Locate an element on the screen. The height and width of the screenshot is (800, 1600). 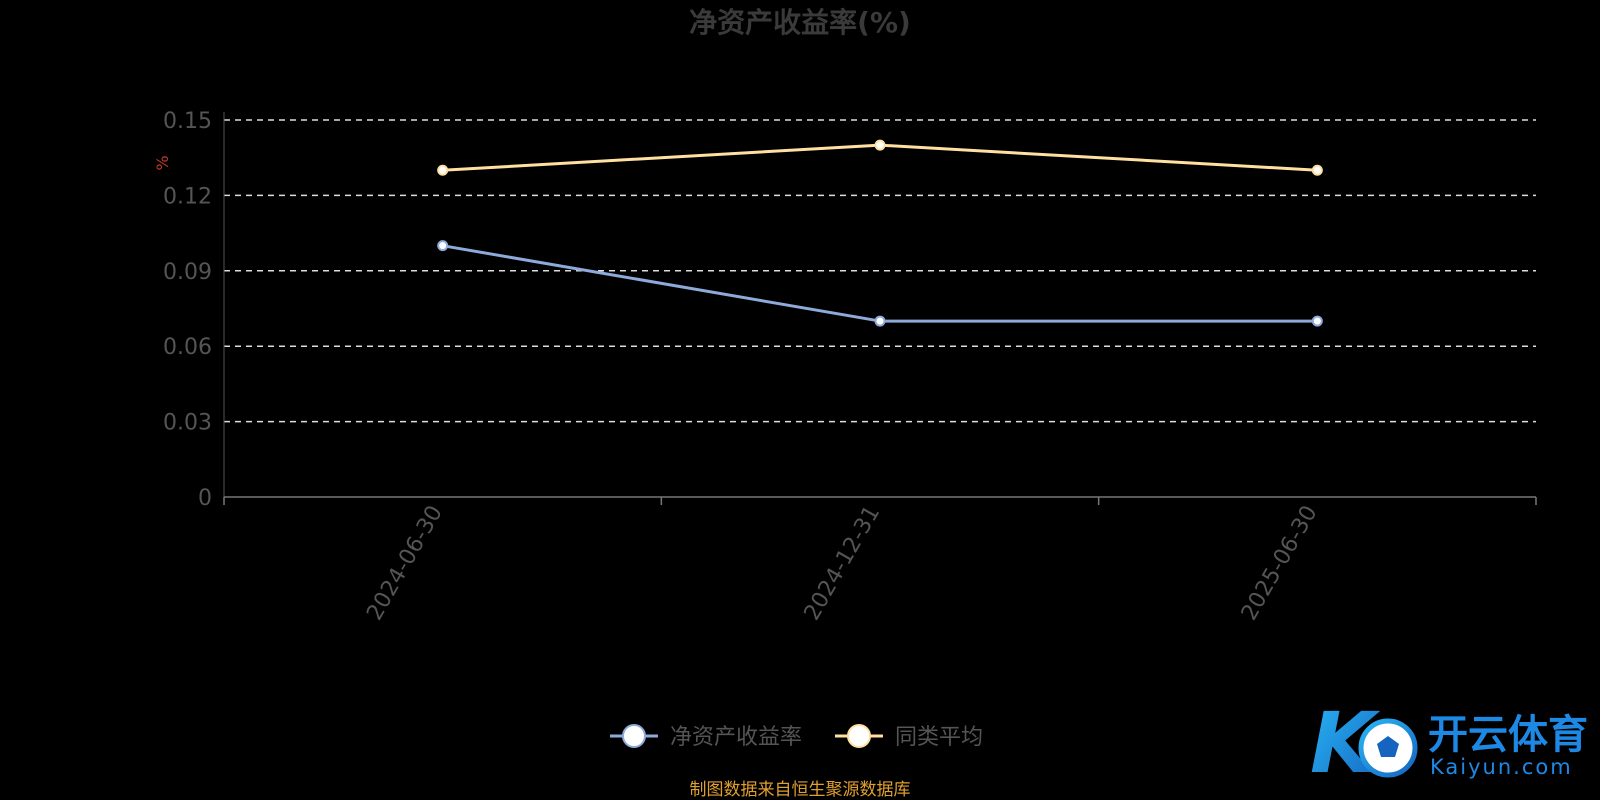
legend: 净资产收益率 同类平均 is located at coordinates (796, 737).